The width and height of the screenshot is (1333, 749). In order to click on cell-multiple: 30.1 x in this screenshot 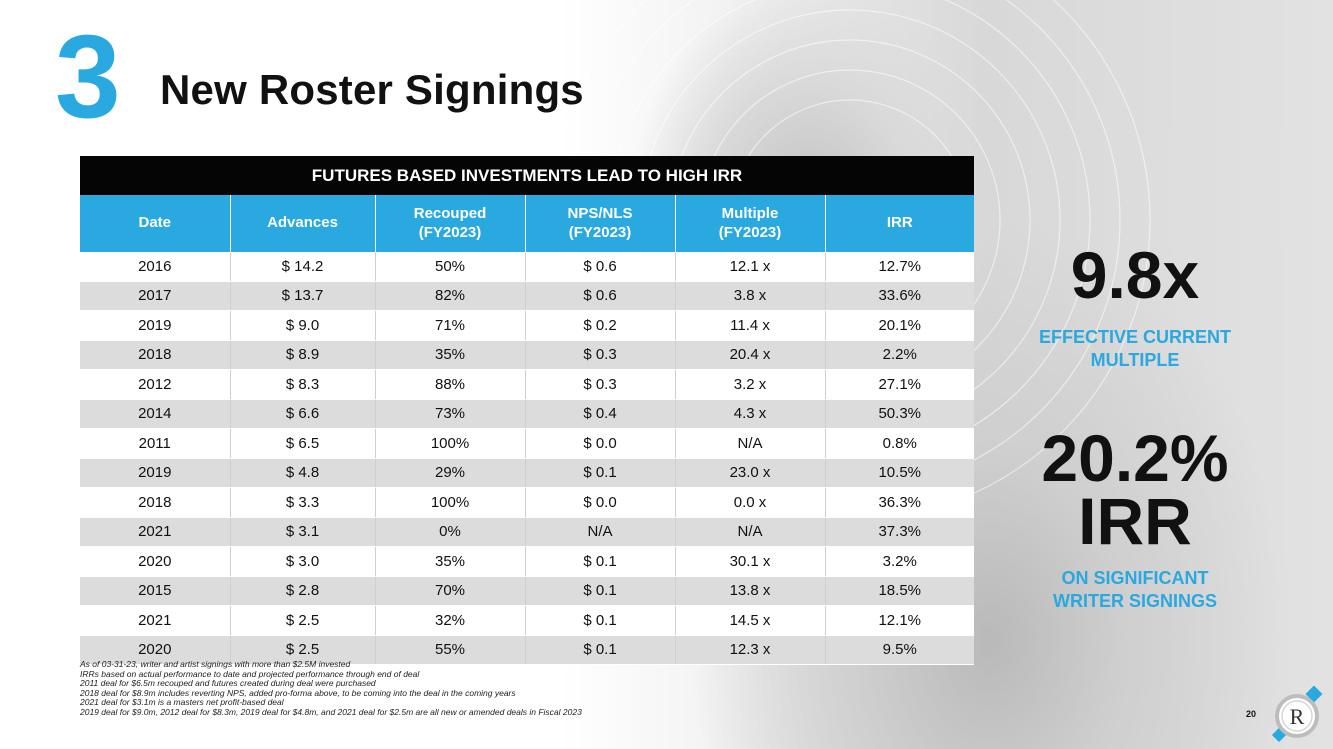, I will do `click(750, 561)`.